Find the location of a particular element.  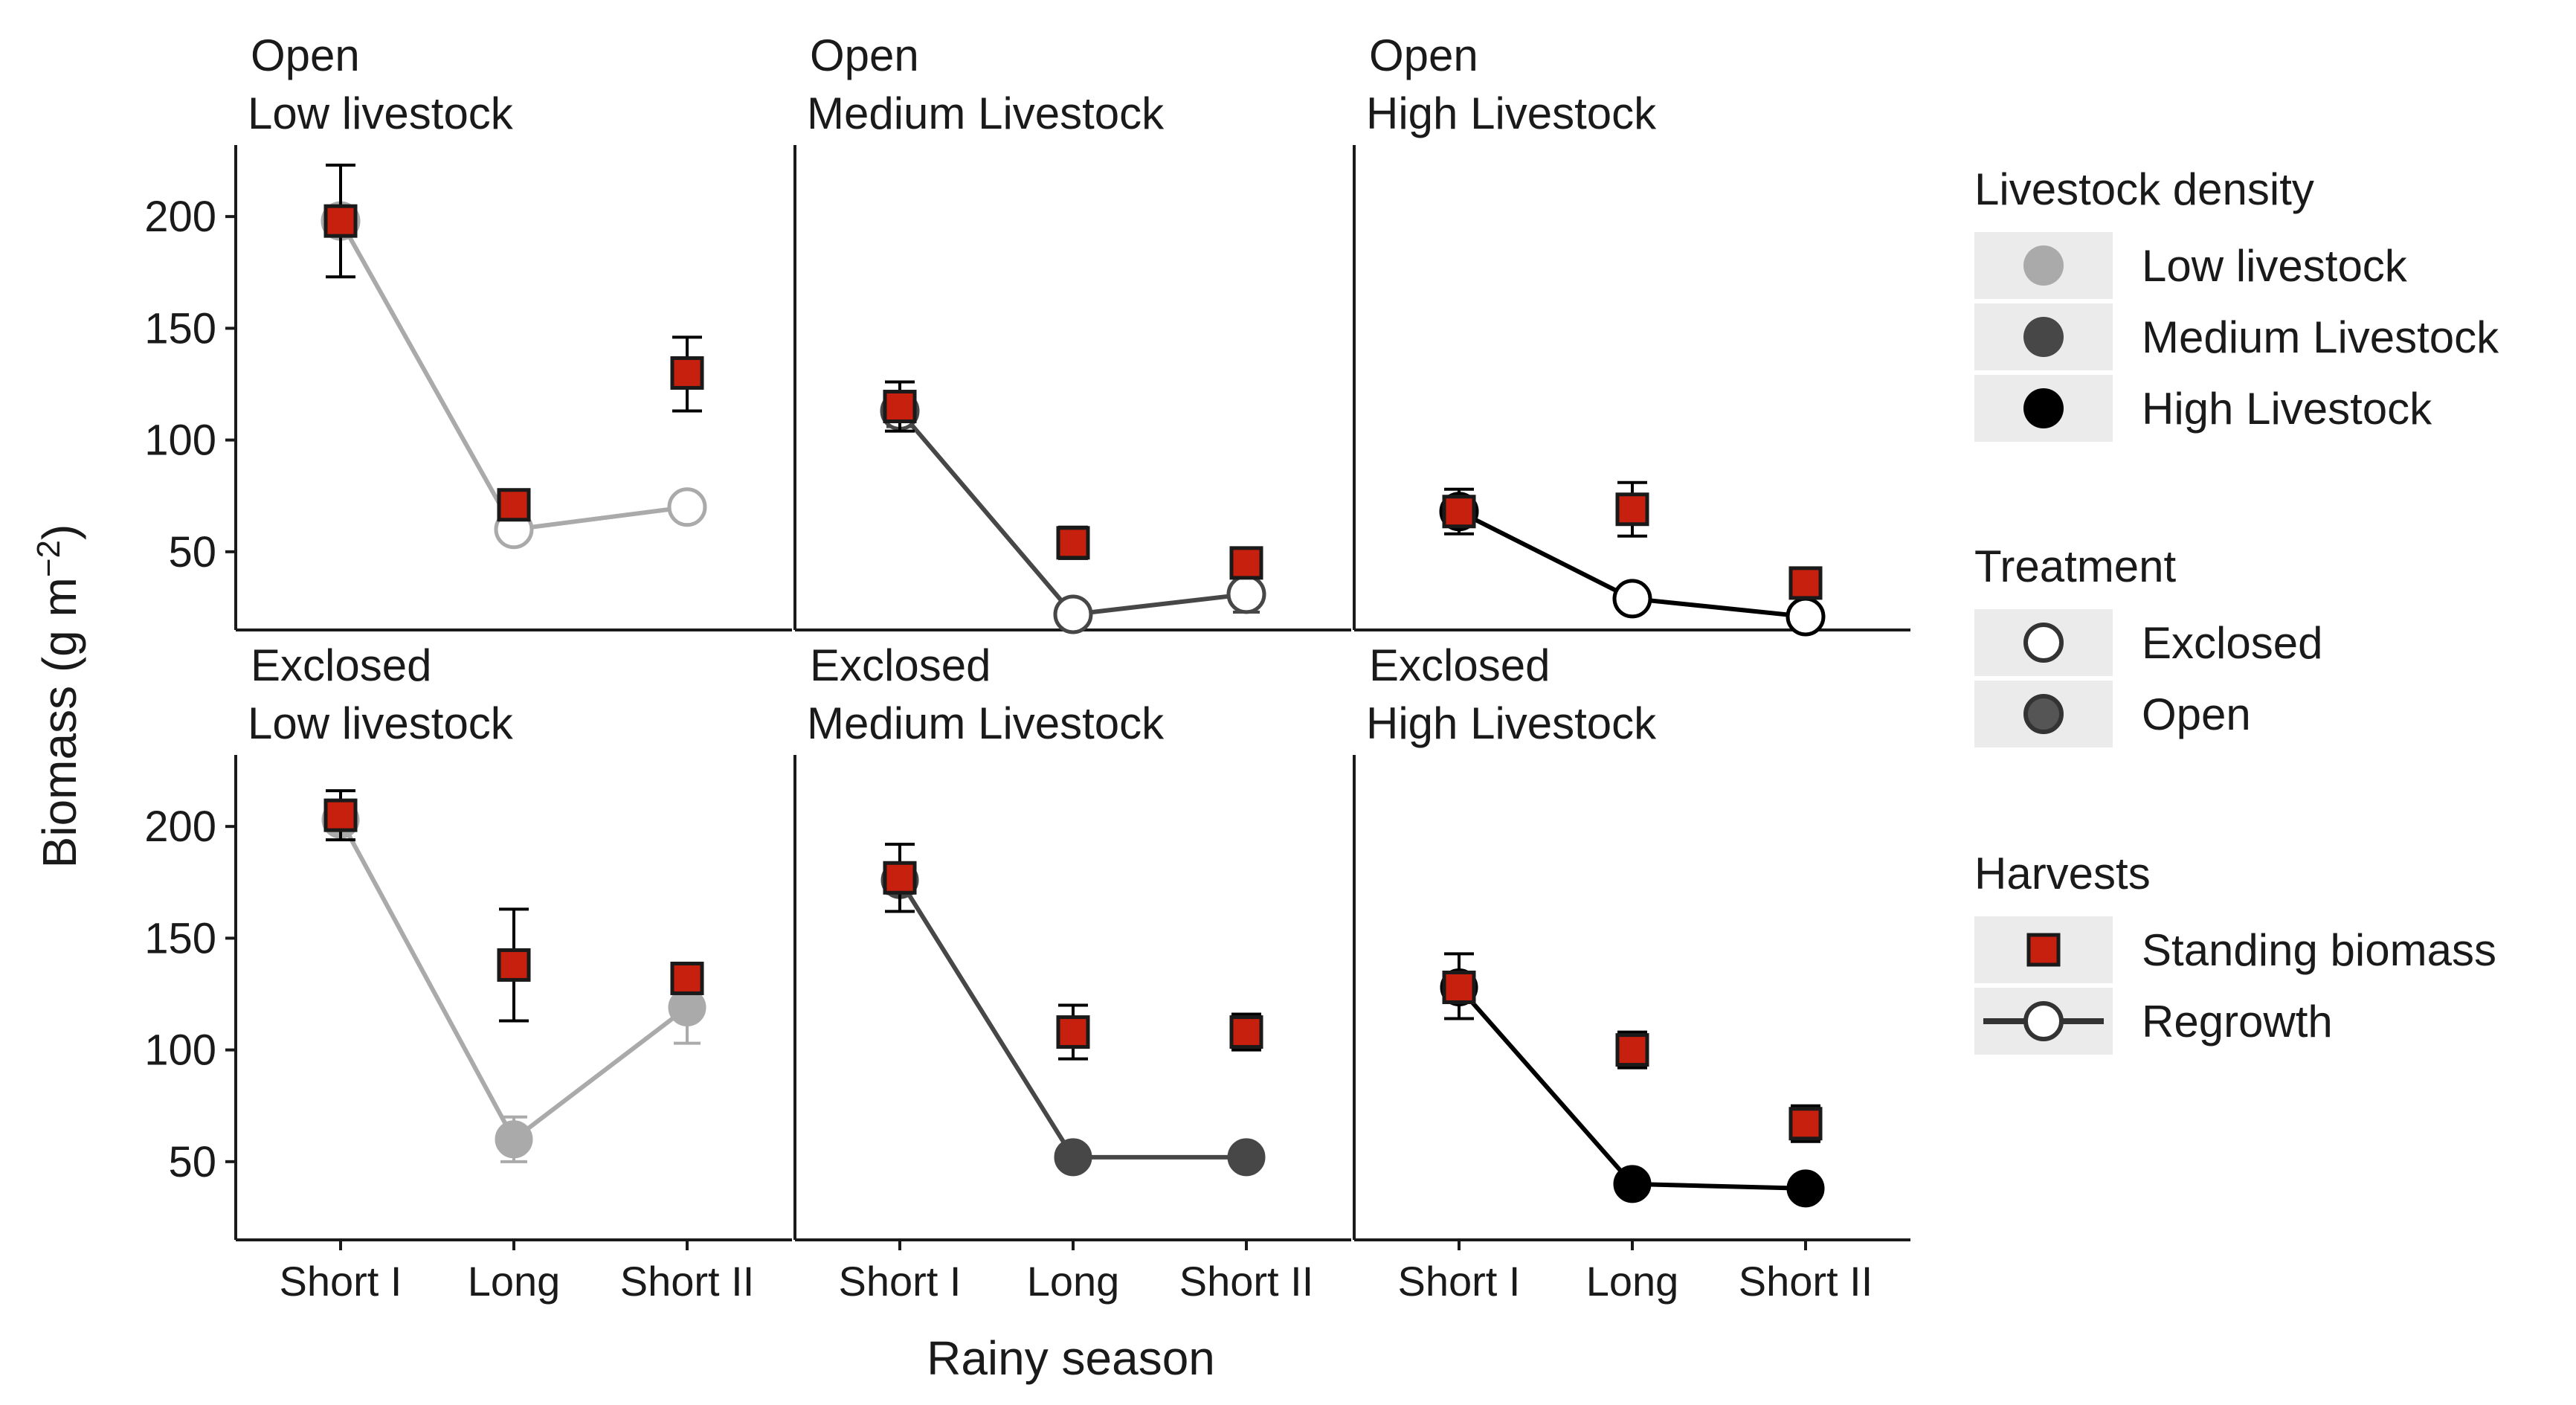

legend-label: Exclosed is located at coordinates (2232, 643).